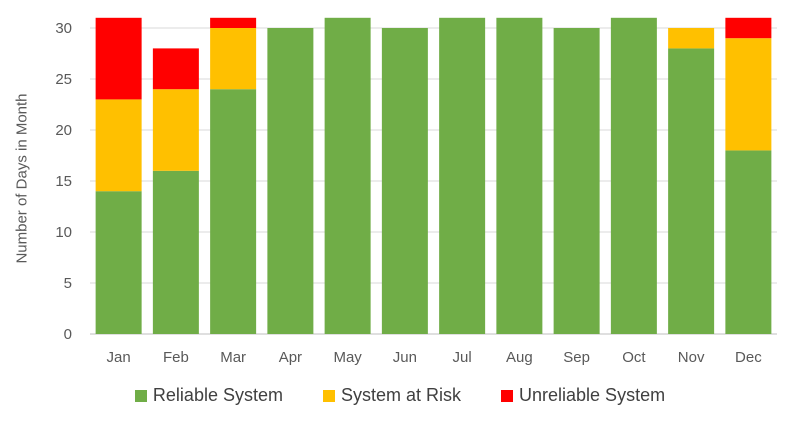 The height and width of the screenshot is (422, 800). Describe the element at coordinates (462, 357) in the screenshot. I see `x-tick-label: Jul` at that location.